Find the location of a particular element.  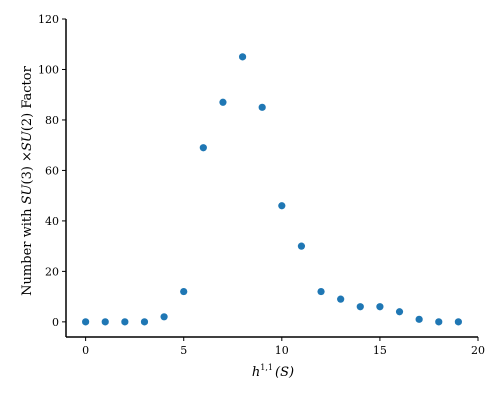

x-tick-label: 0 is located at coordinates (85, 350).